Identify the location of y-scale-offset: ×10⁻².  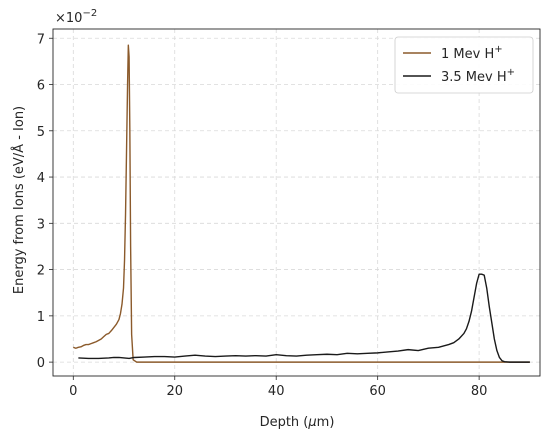
(76, 17).